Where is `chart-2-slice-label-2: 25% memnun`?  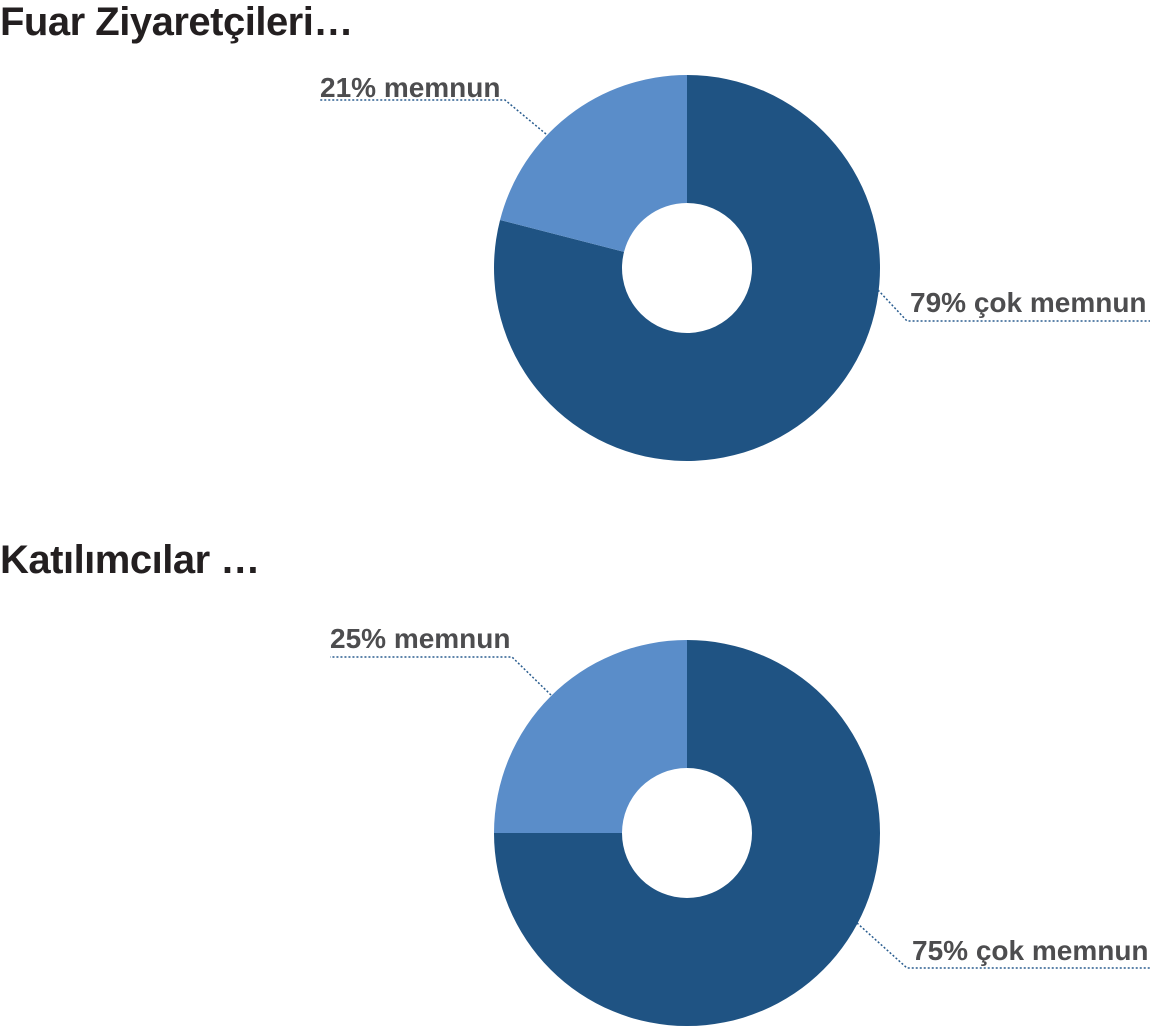 chart-2-slice-label-2: 25% memnun is located at coordinates (420, 638).